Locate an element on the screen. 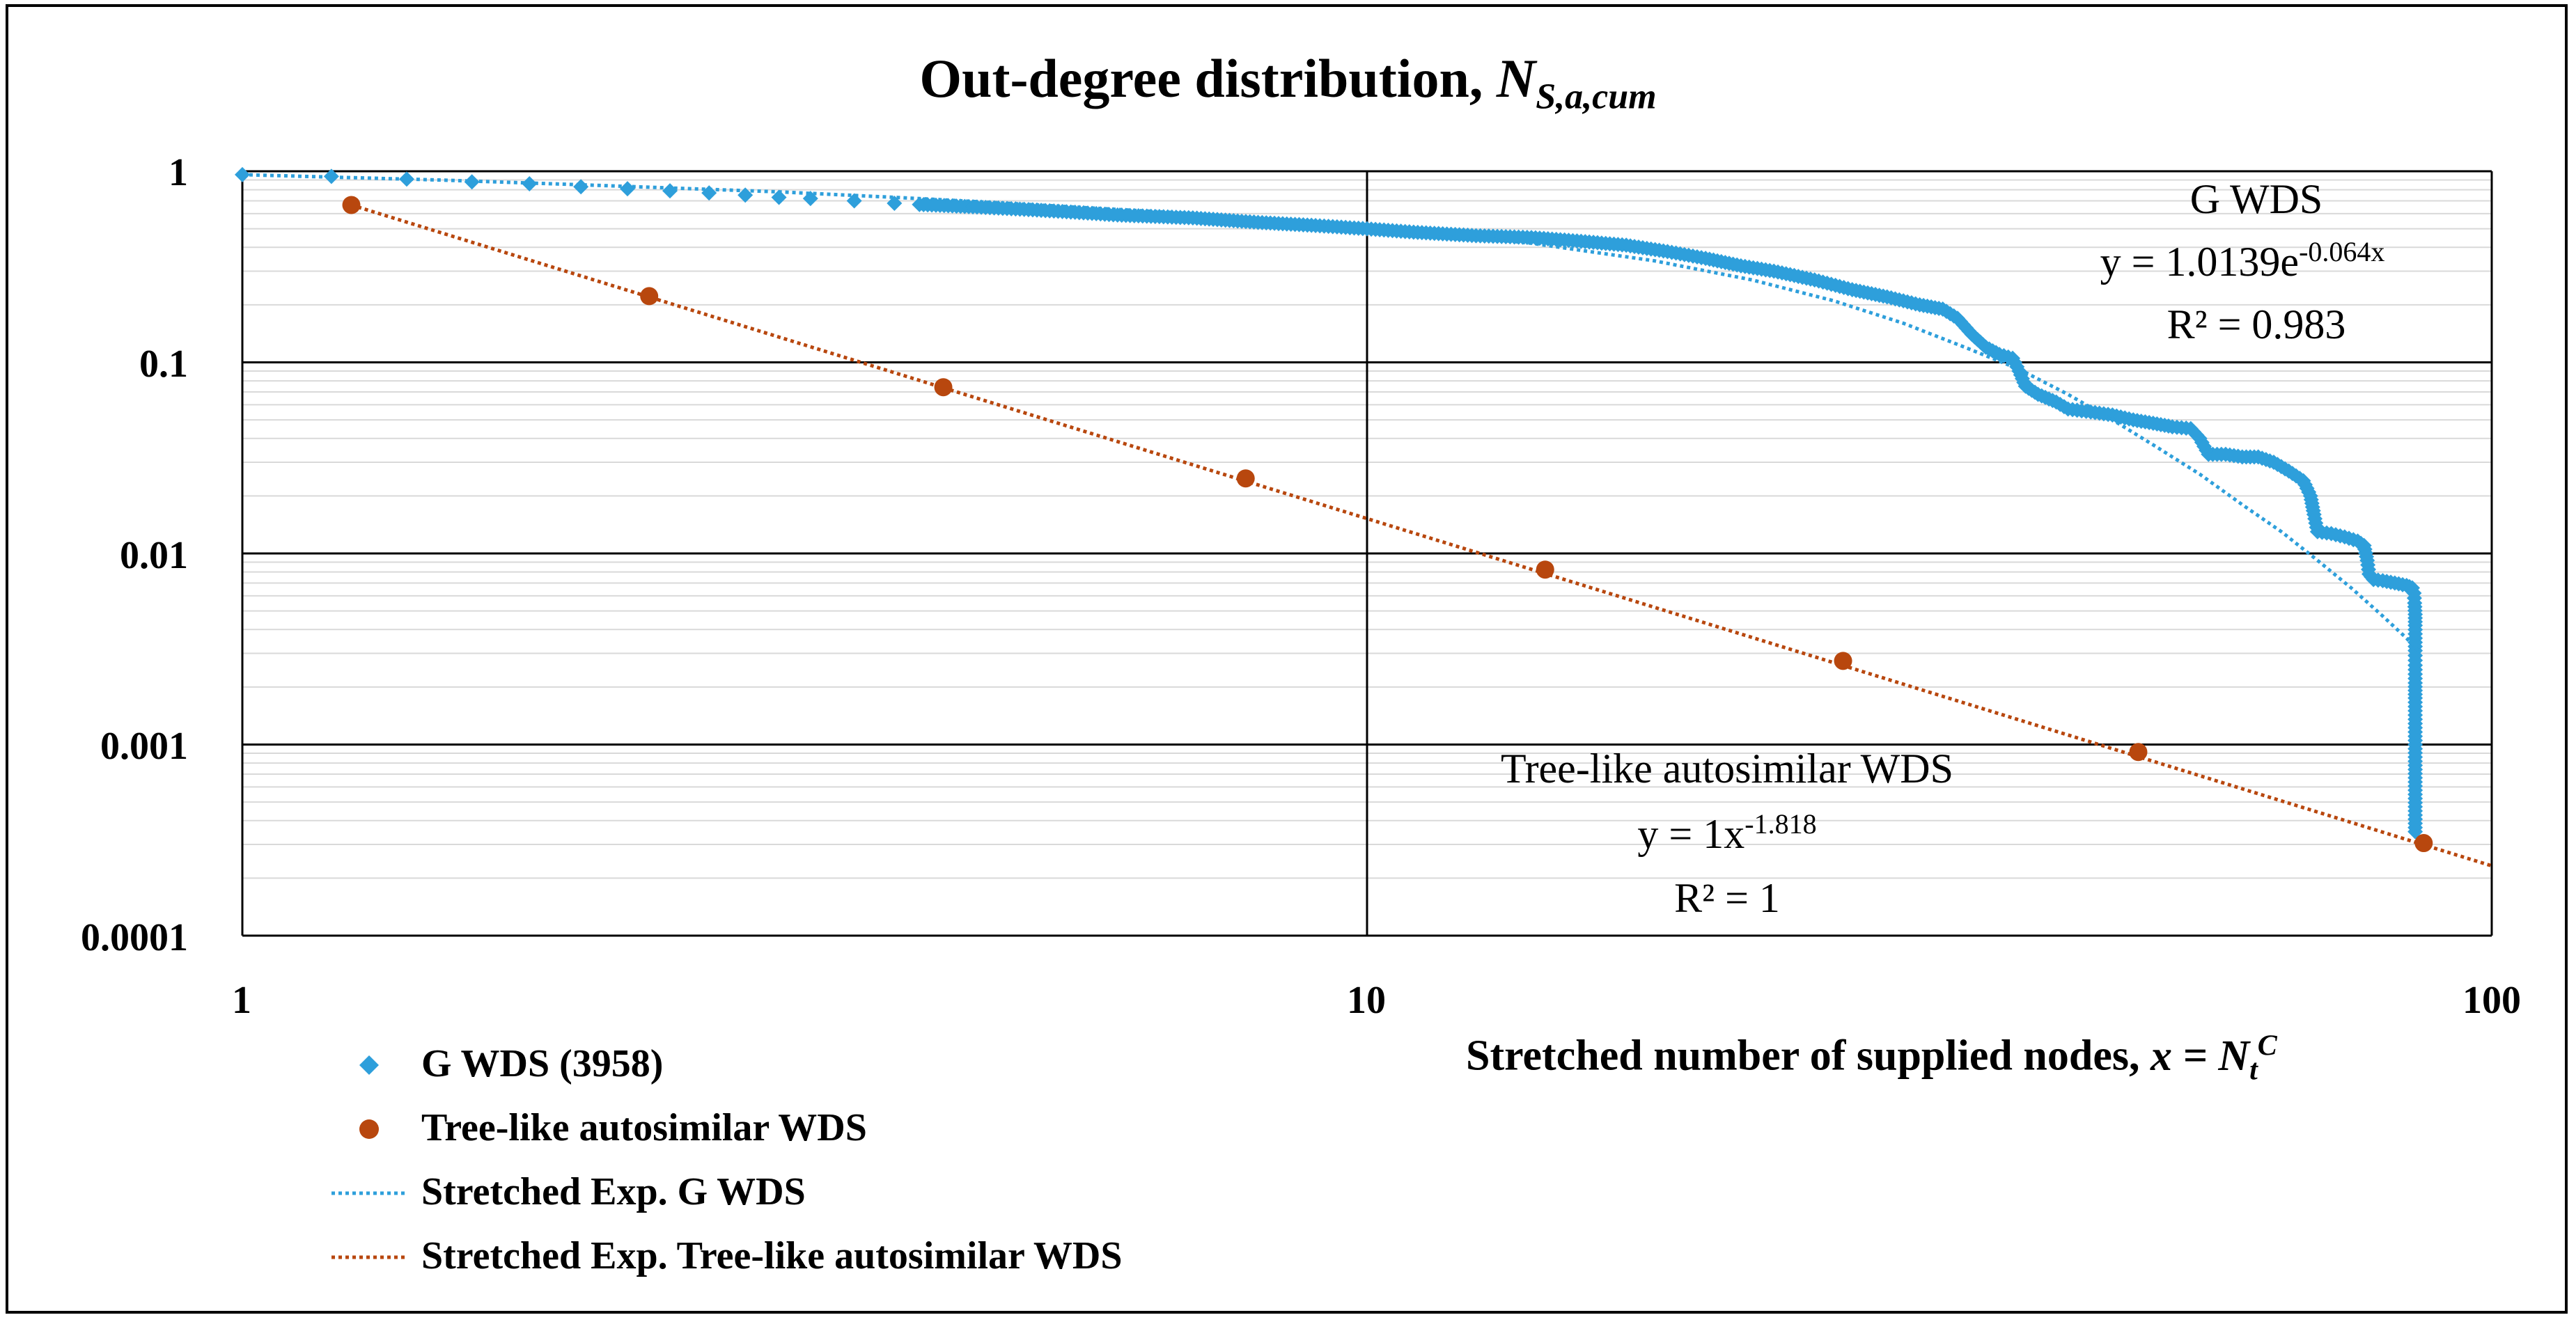 Image resolution: width=2576 pixels, height=1322 pixels. diamond-marker-icon is located at coordinates (369, 1065).